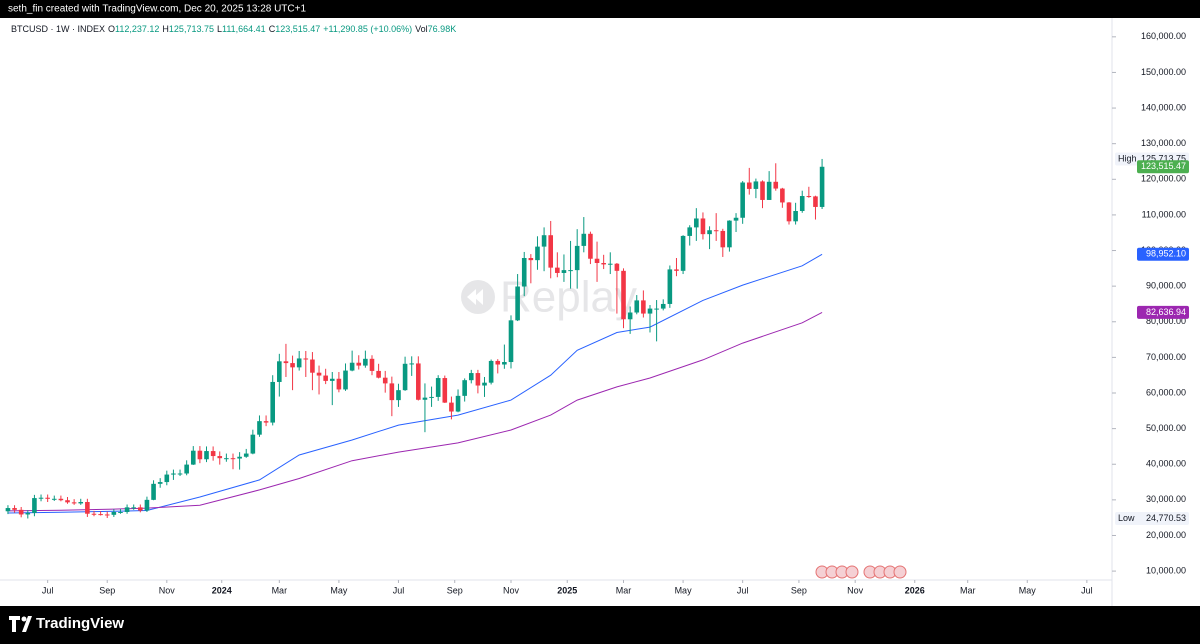 Image resolution: width=1200 pixels, height=644 pixels. I want to click on y-tick-label: 110,000.00, so click(1164, 214).